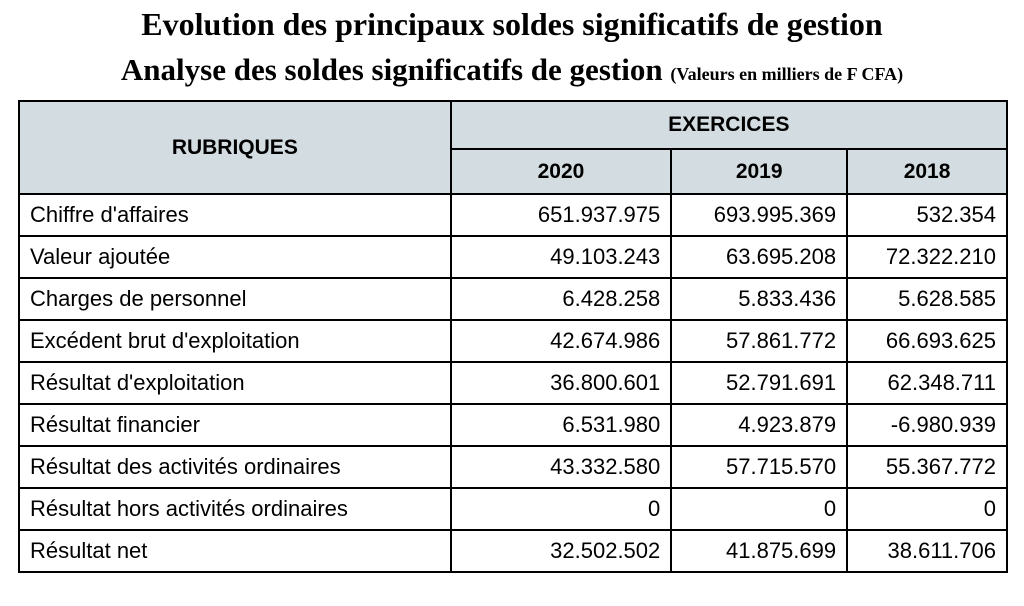 This screenshot has width=1024, height=606. I want to click on cell-value: 4.923.879, so click(759, 425).